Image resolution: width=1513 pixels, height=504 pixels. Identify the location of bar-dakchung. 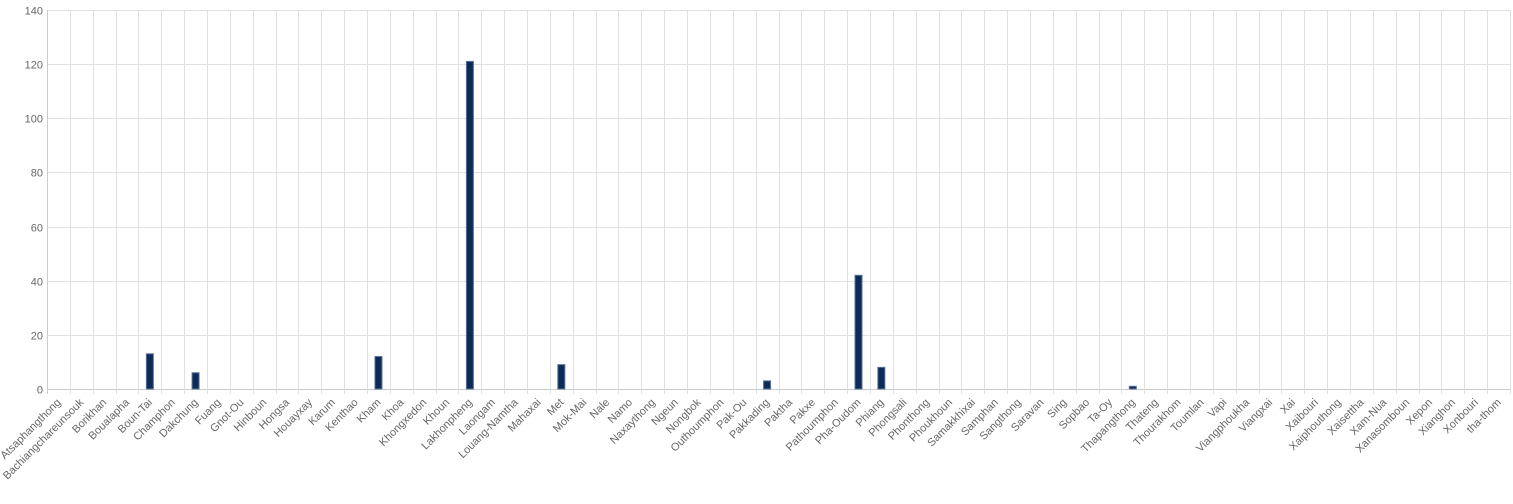
(195, 381).